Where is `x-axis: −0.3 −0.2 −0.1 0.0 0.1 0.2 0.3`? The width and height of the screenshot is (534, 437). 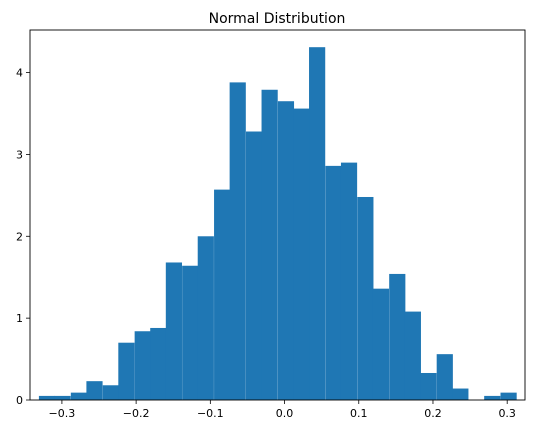 x-axis: −0.3 −0.2 −0.1 0.0 0.1 0.2 0.3 is located at coordinates (282, 410).